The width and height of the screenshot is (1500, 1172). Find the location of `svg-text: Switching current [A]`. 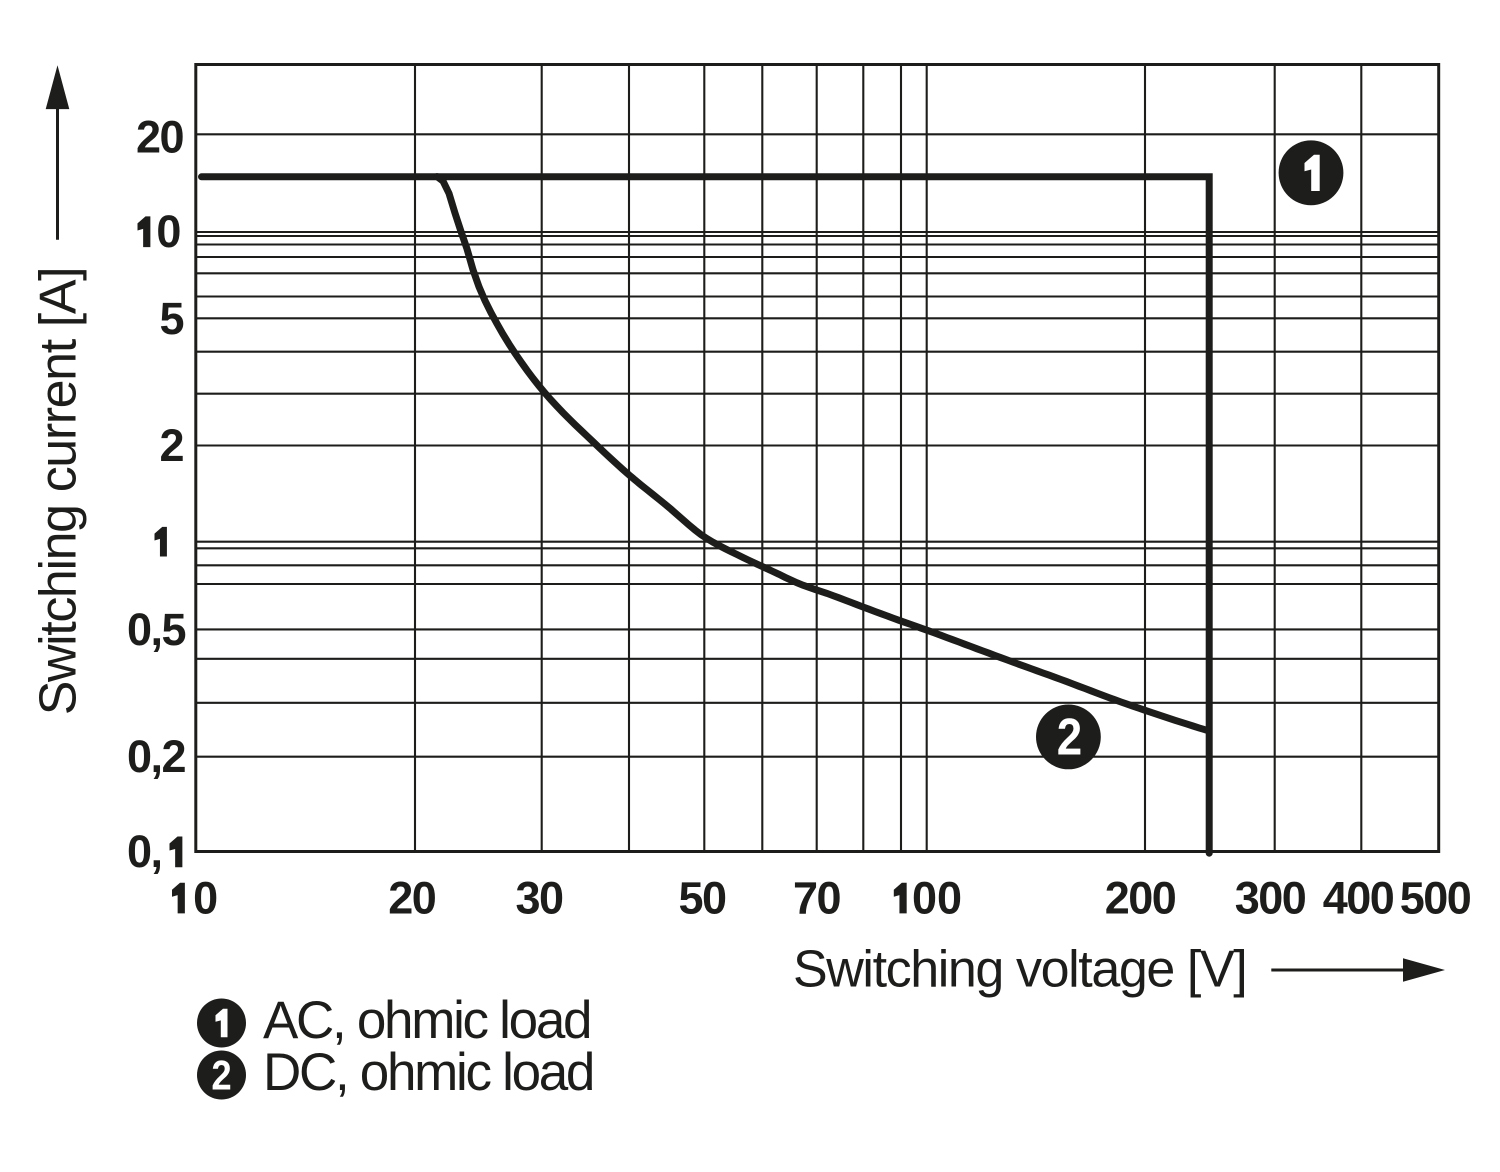

svg-text: Switching current [A] is located at coordinates (59, 491).